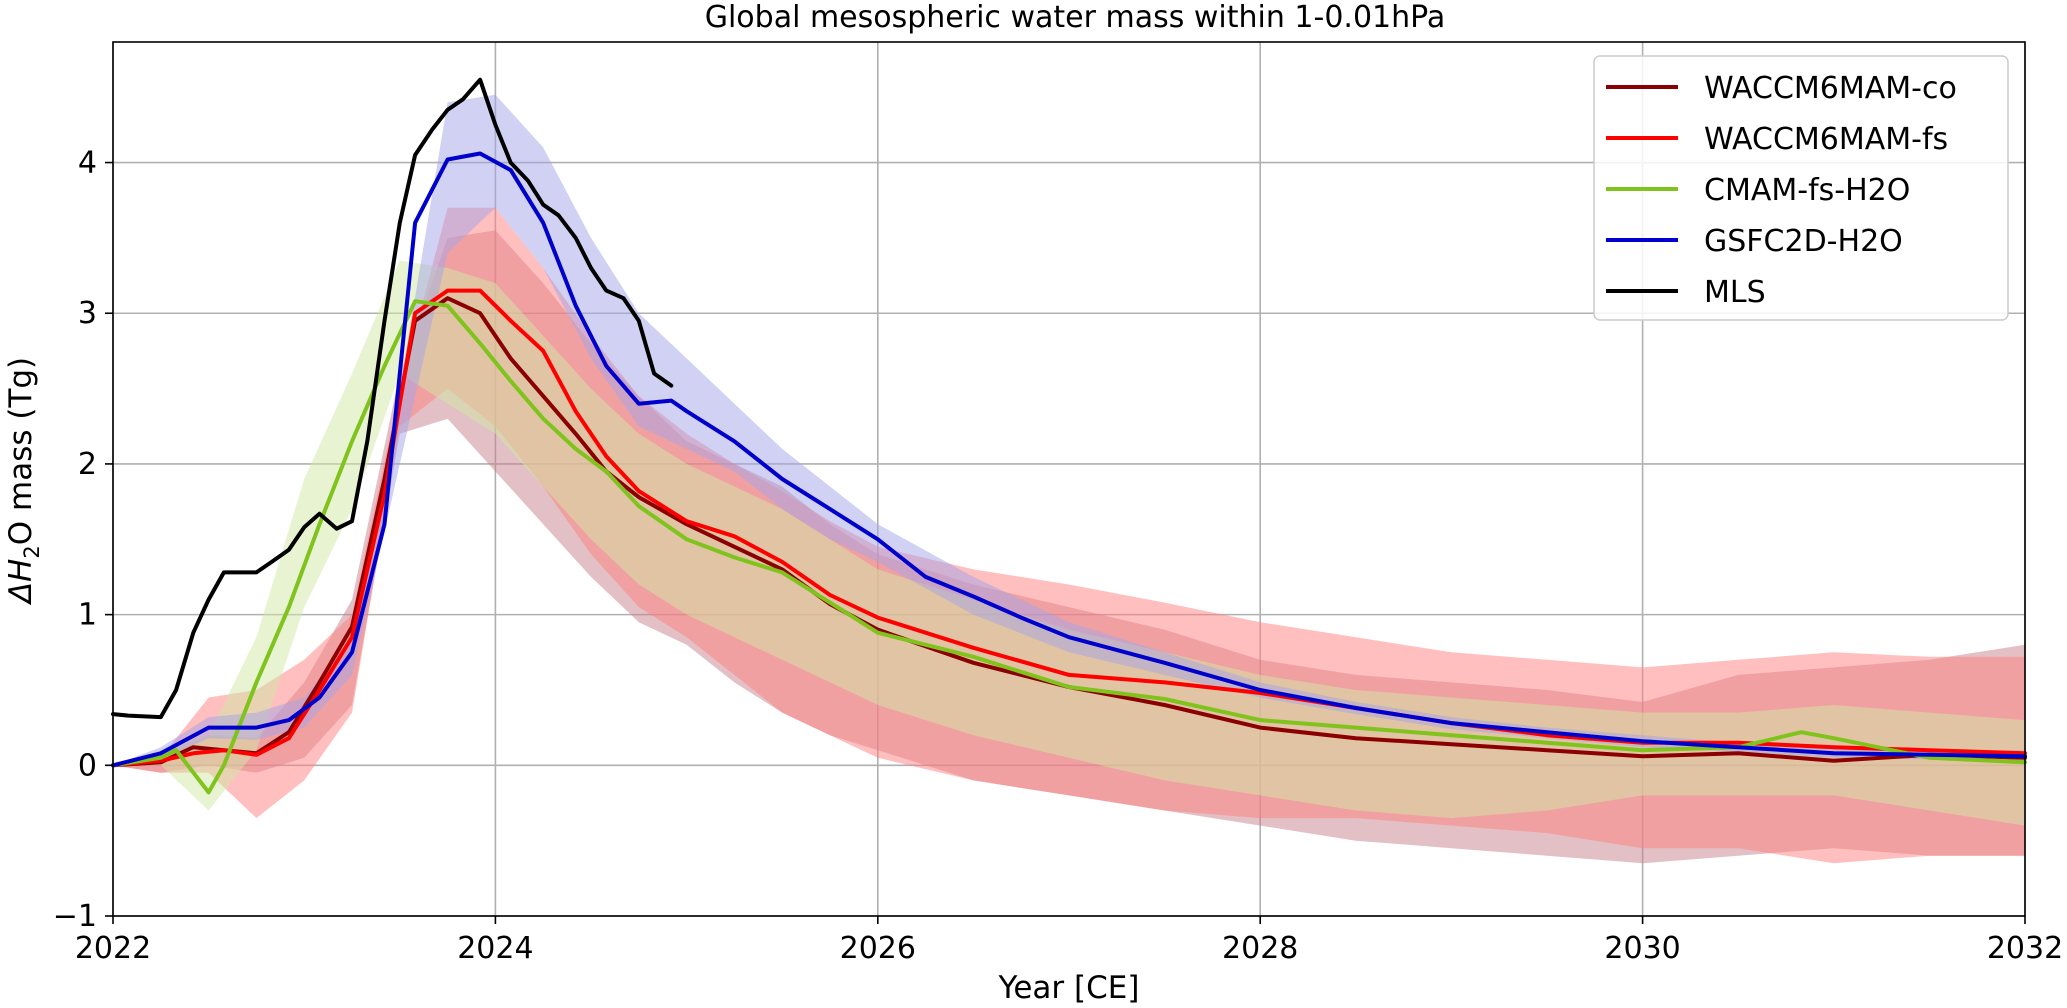 Image resolution: width=2067 pixels, height=1008 pixels. What do you see at coordinates (75, 916) in the screenshot?
I see `y-tick-label-0: −1` at bounding box center [75, 916].